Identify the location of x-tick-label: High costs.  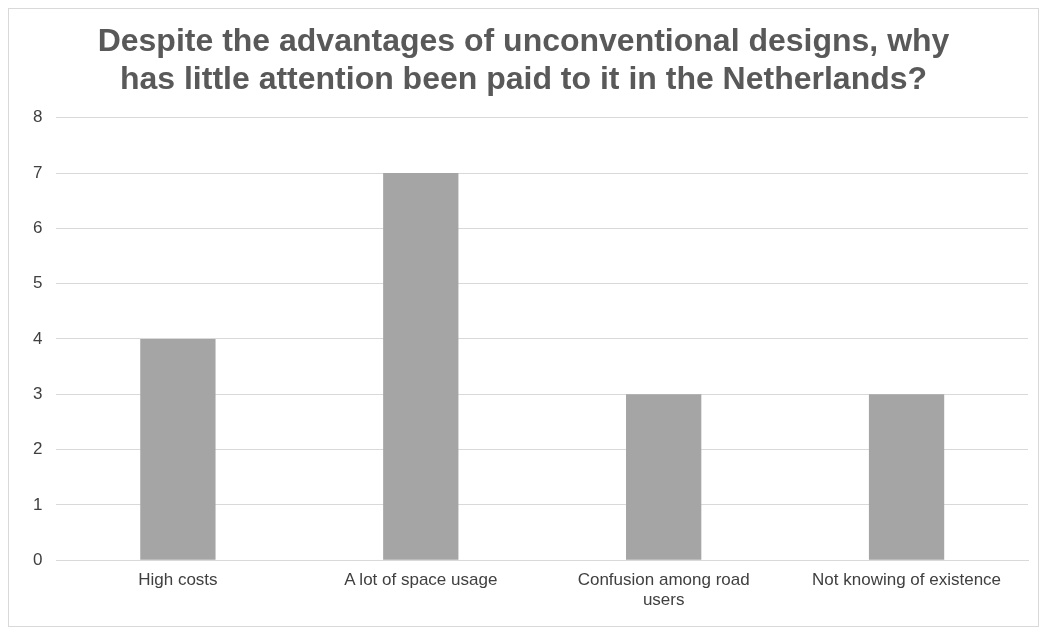
(178, 580).